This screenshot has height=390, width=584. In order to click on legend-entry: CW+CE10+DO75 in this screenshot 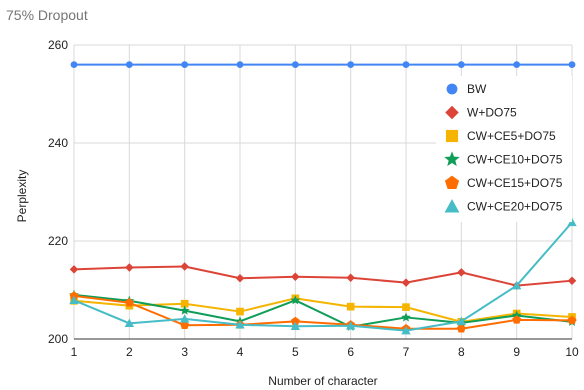, I will do `click(503, 159)`.